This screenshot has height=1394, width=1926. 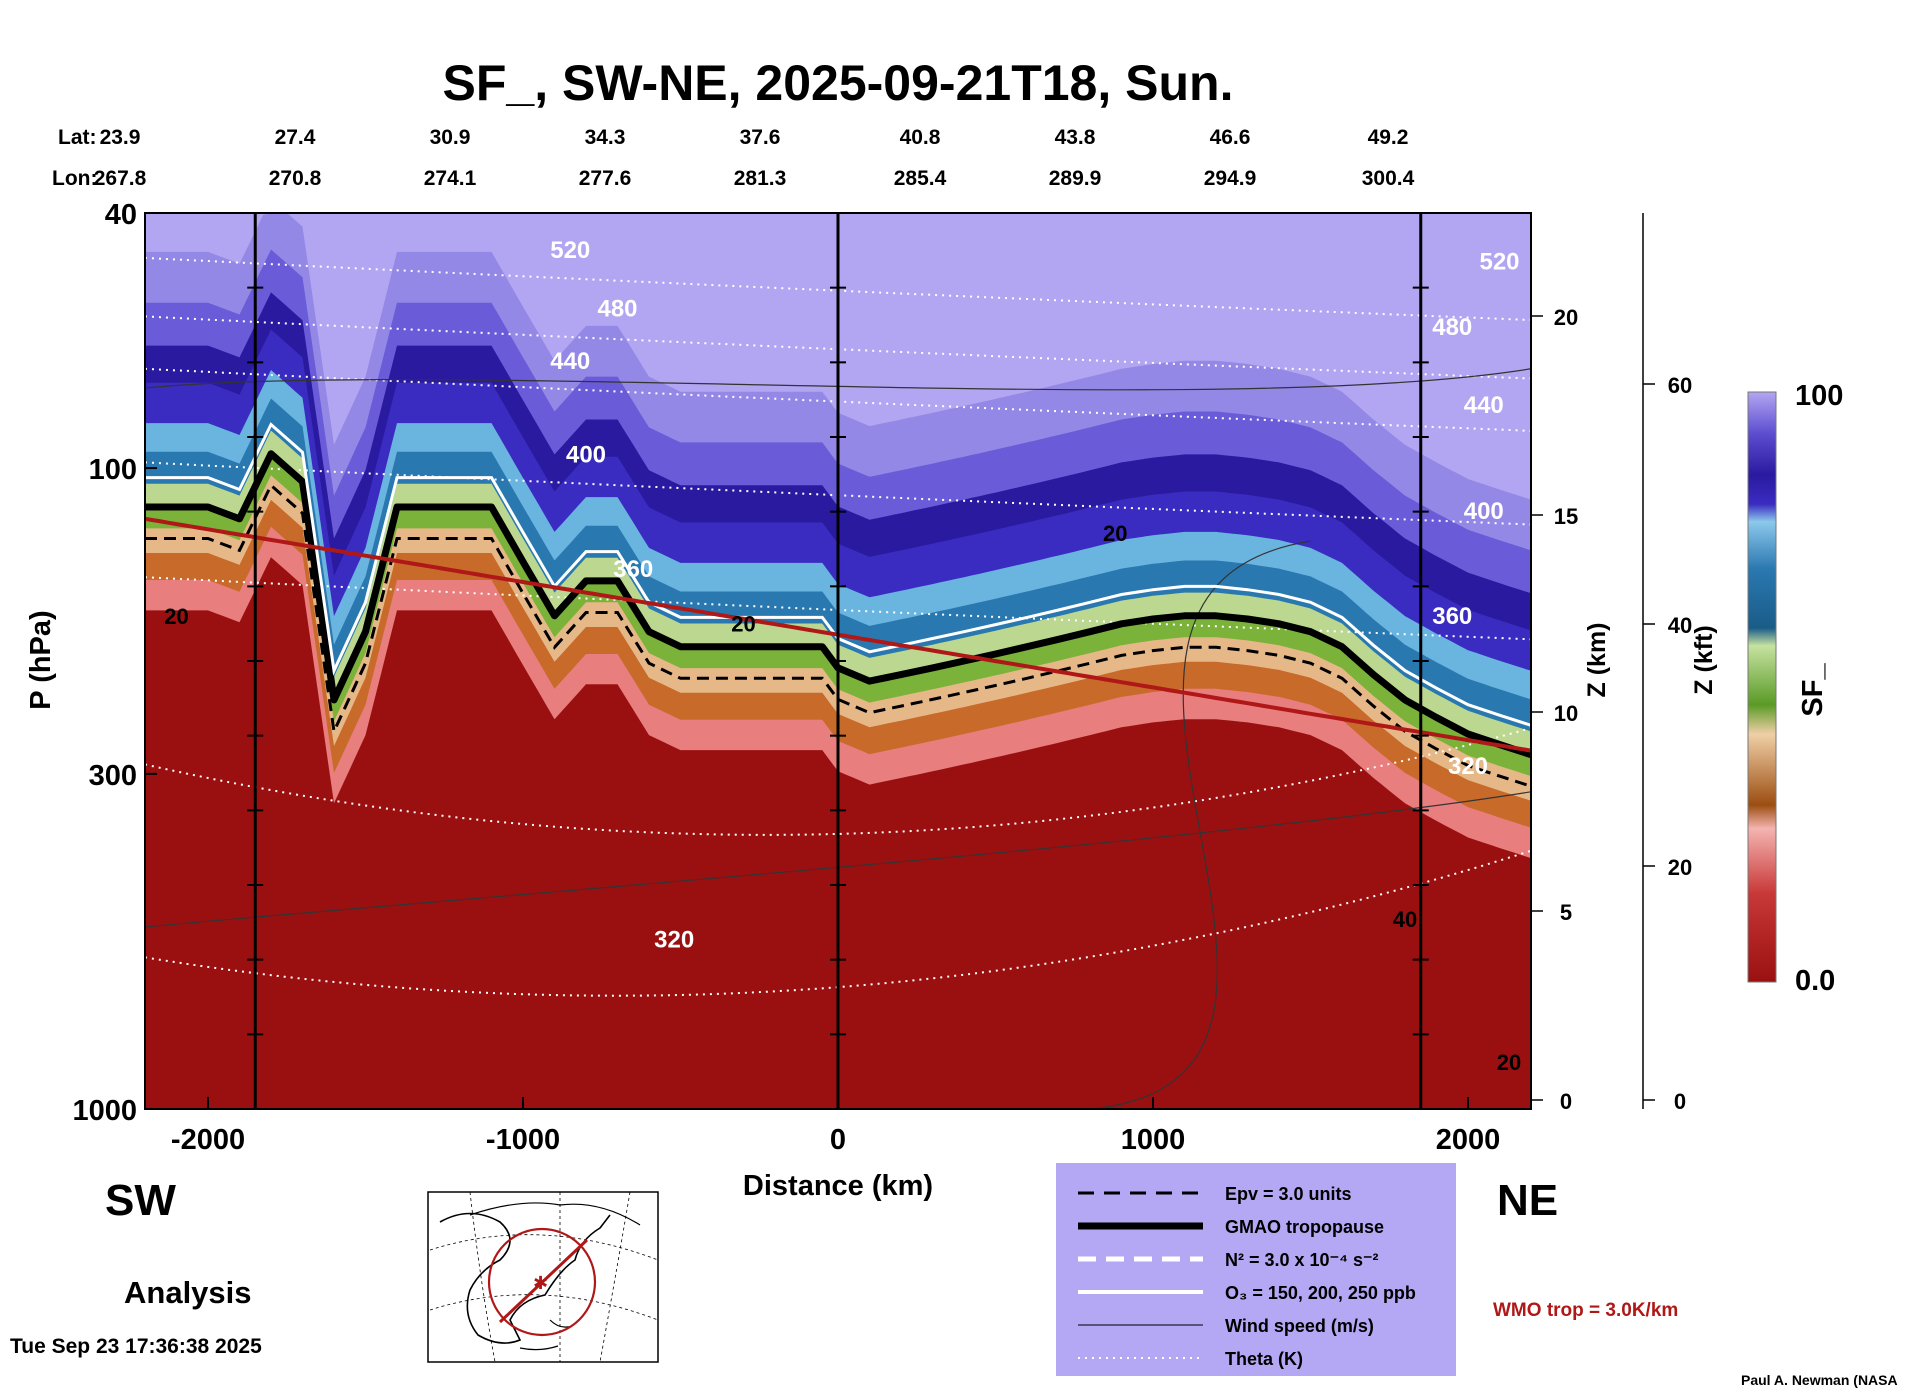 What do you see at coordinates (1075, 178) in the screenshot?
I see `lon-value: 289.9` at bounding box center [1075, 178].